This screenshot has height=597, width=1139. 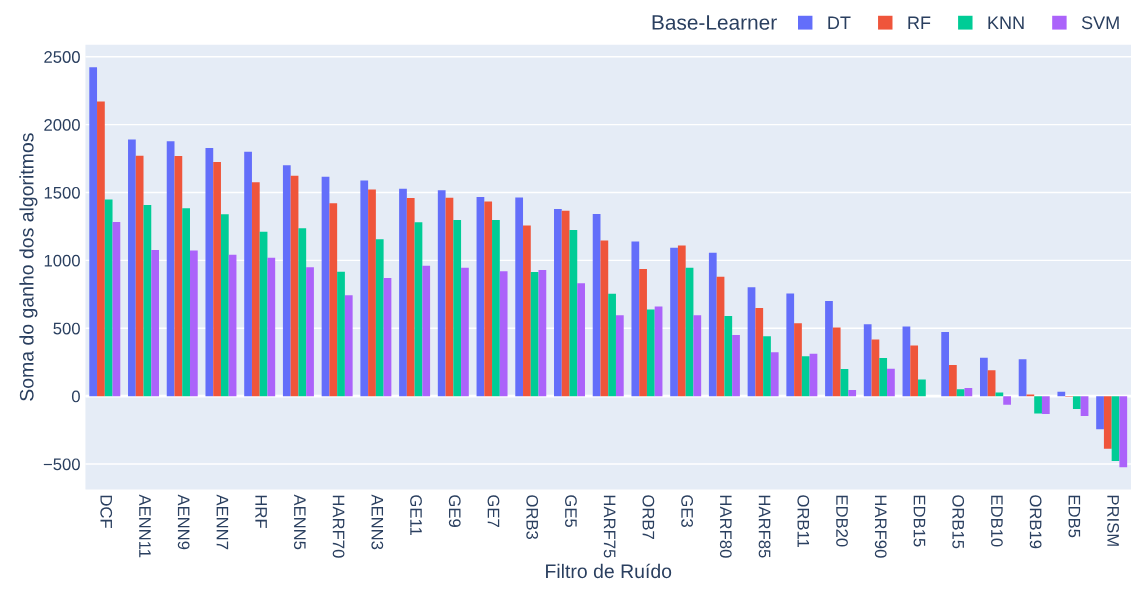 I want to click on x-tick-label: EDB10, so click(x=997, y=521).